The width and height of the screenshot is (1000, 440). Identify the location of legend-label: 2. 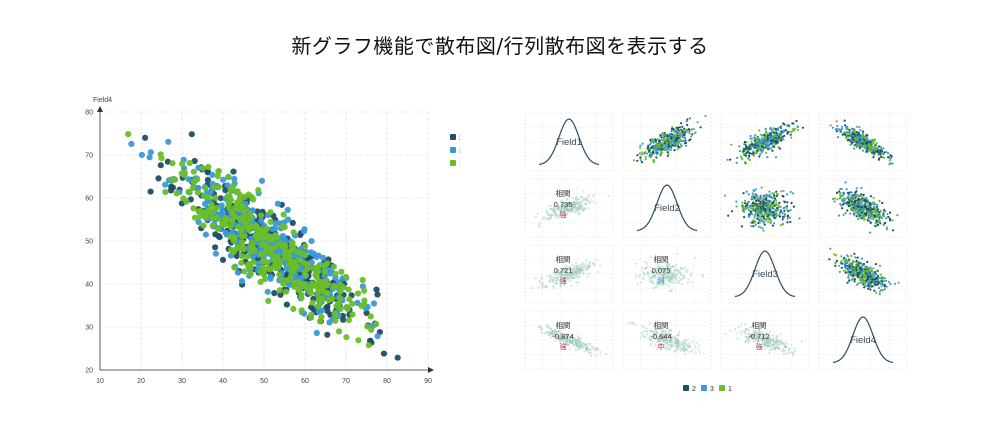
(459, 138).